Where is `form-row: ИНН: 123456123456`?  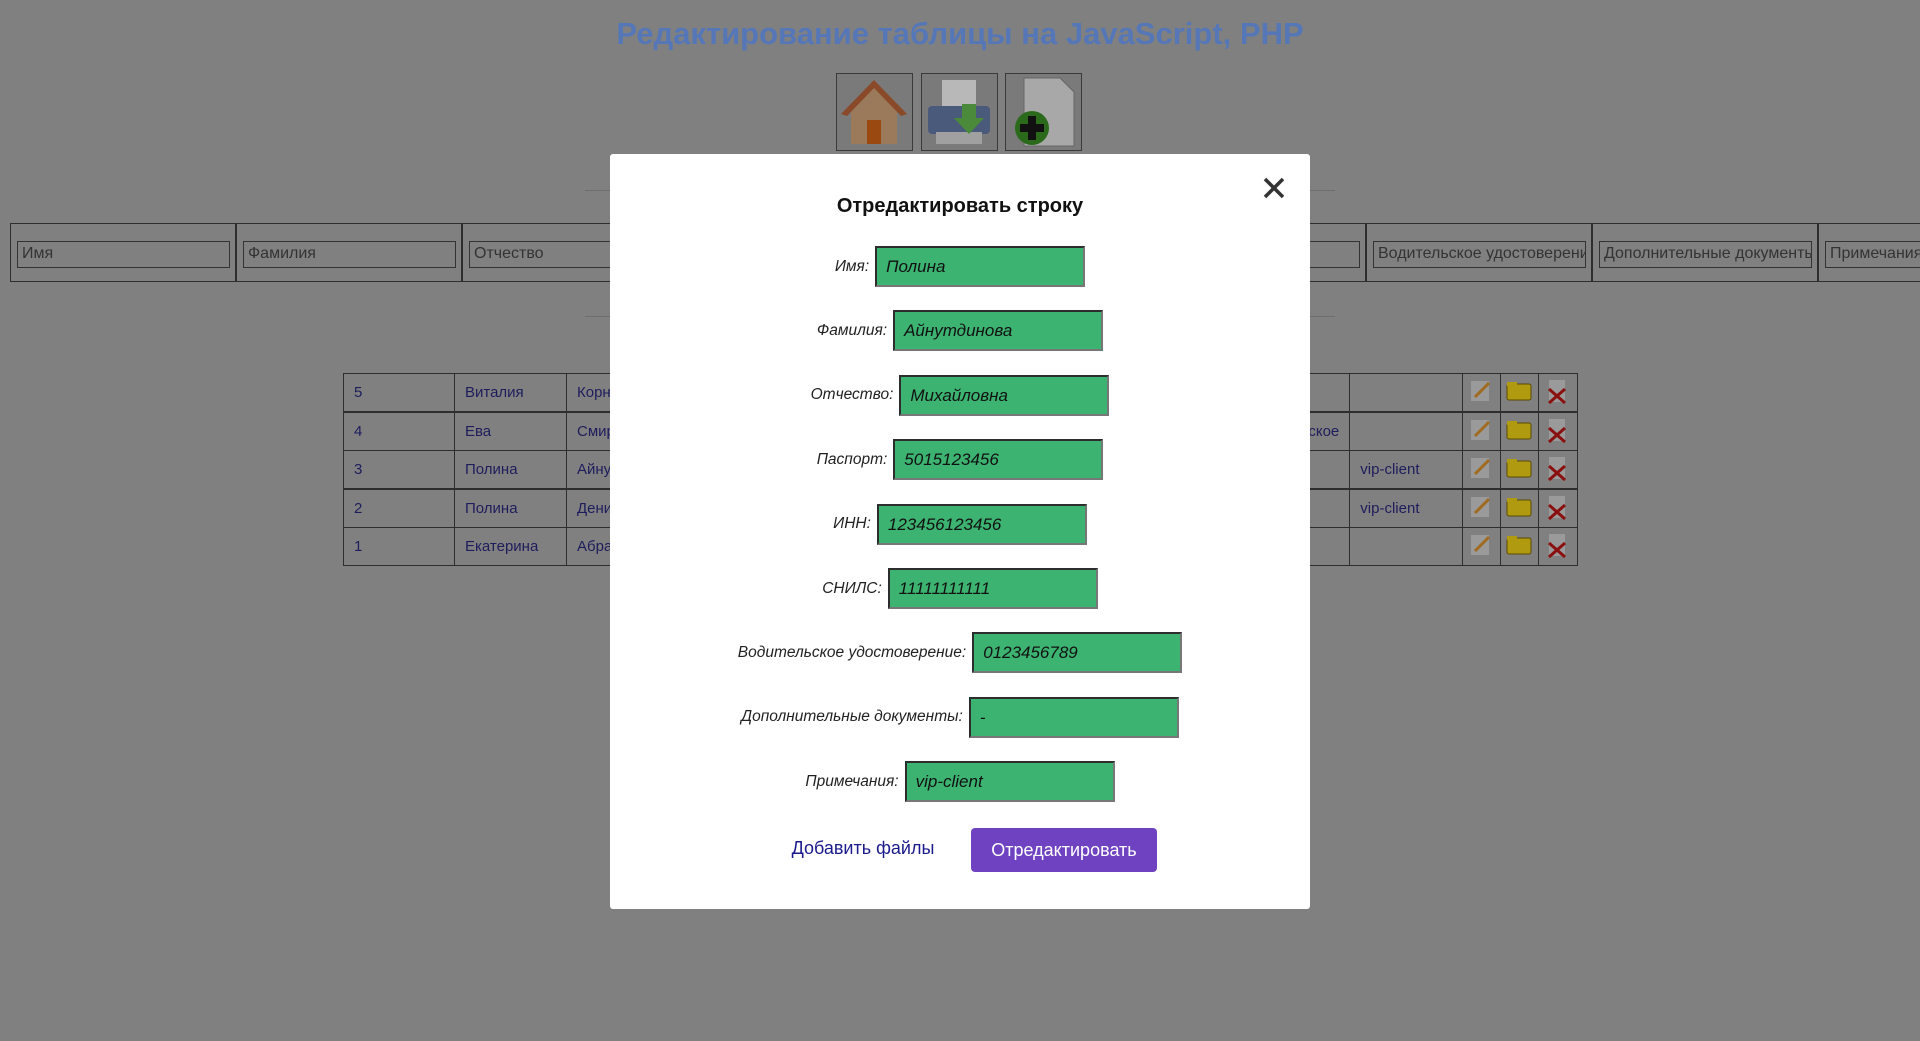
form-row: ИНН: 123456123456 is located at coordinates (960, 524).